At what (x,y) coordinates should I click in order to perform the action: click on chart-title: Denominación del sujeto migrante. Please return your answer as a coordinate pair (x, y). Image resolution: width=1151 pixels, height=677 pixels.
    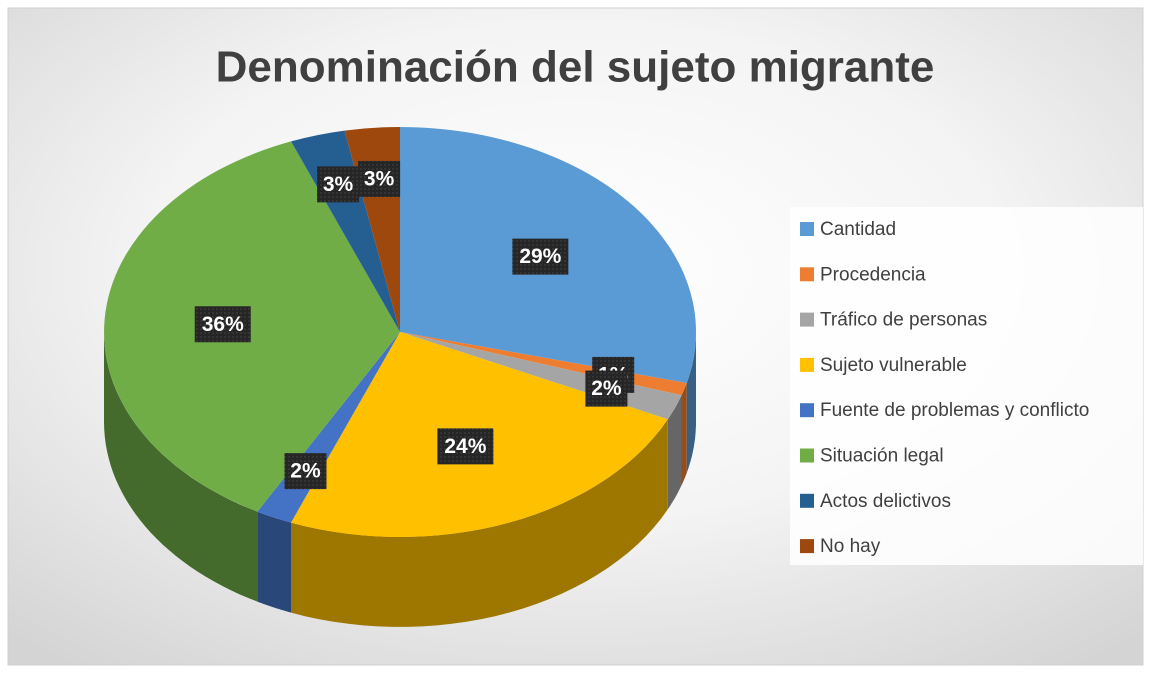
    Looking at the image, I should click on (575, 67).